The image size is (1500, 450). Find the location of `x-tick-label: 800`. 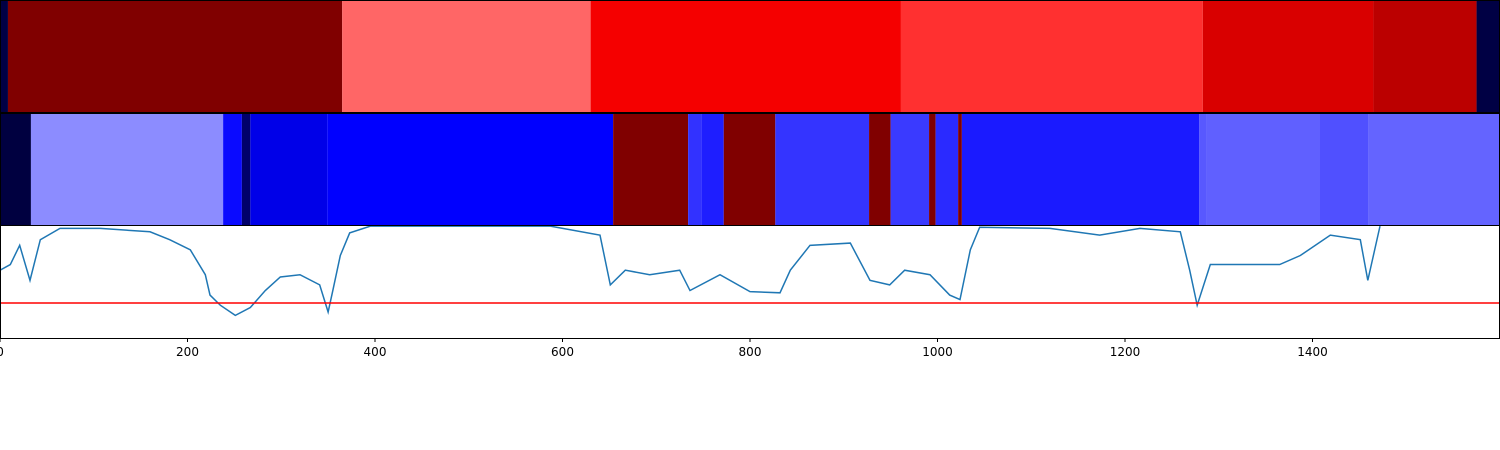

x-tick-label: 800 is located at coordinates (750, 352).